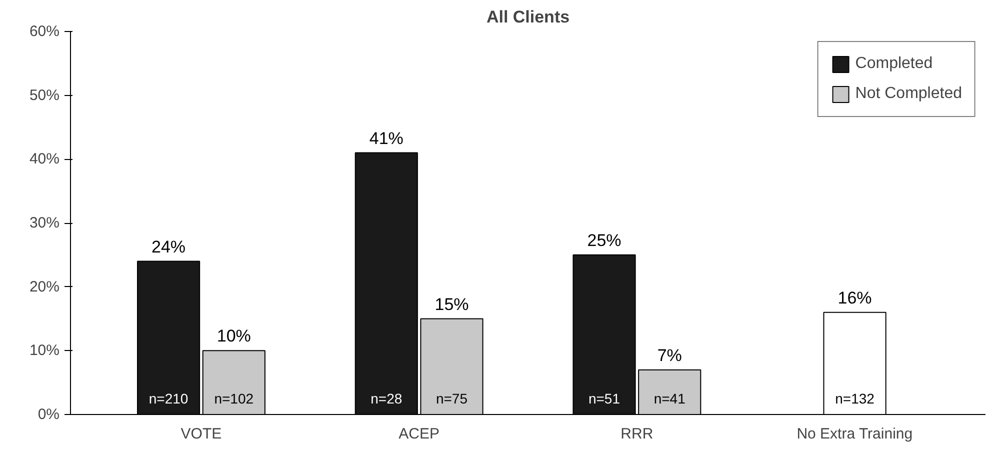  I want to click on annotation: n=28, so click(386, 398).